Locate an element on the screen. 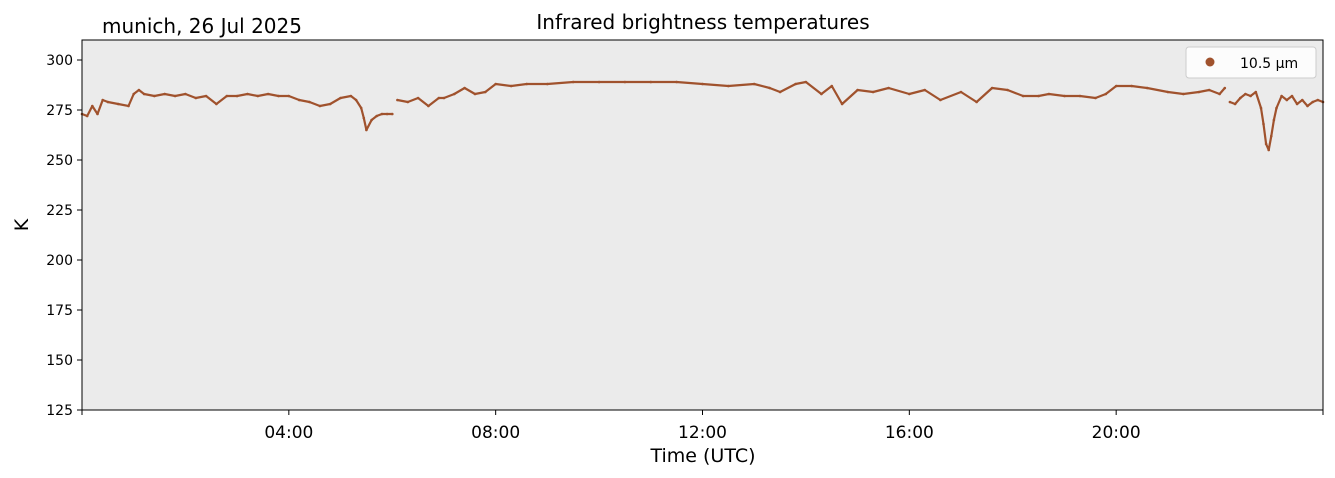  y-tick-label: 225 is located at coordinates (59, 211).